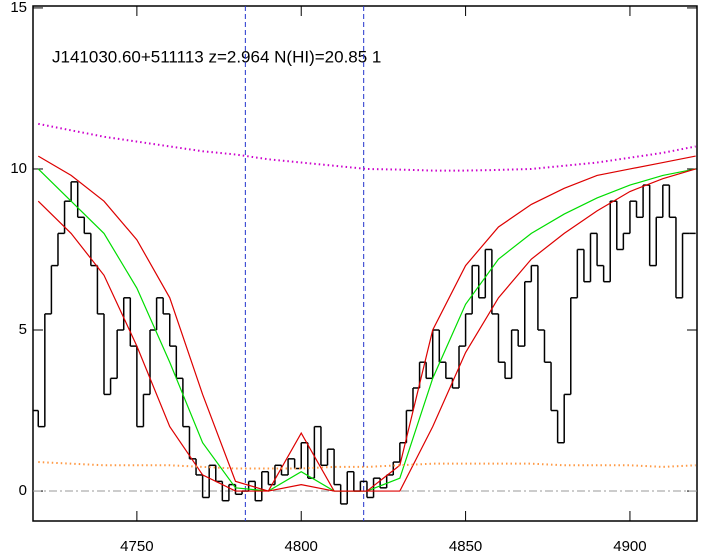 The image size is (704, 556). What do you see at coordinates (216, 56) in the screenshot?
I see `chart-title: J141030.60+511113 z=2.964 N(HI)=20.85 1` at bounding box center [216, 56].